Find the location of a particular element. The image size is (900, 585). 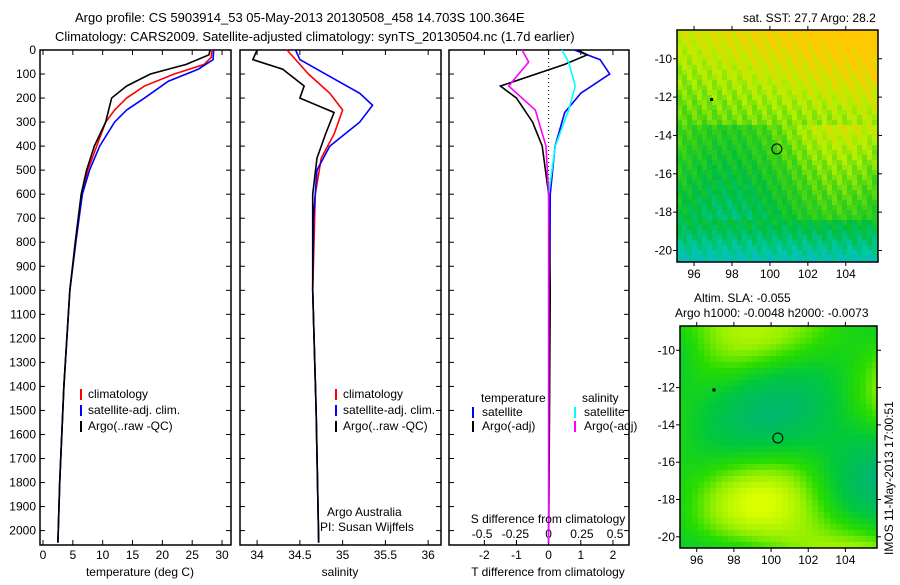

legend-swatch-argo is located at coordinates (473, 426).